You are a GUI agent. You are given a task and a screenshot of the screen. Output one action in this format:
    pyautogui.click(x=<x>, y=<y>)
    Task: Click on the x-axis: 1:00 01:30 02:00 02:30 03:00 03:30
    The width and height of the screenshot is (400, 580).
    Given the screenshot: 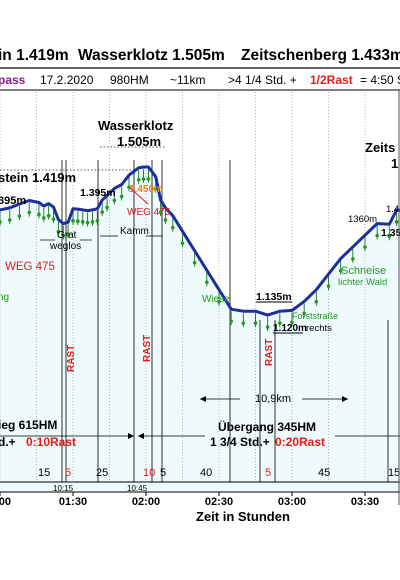 What is the action you would take?
    pyautogui.click(x=200, y=499)
    